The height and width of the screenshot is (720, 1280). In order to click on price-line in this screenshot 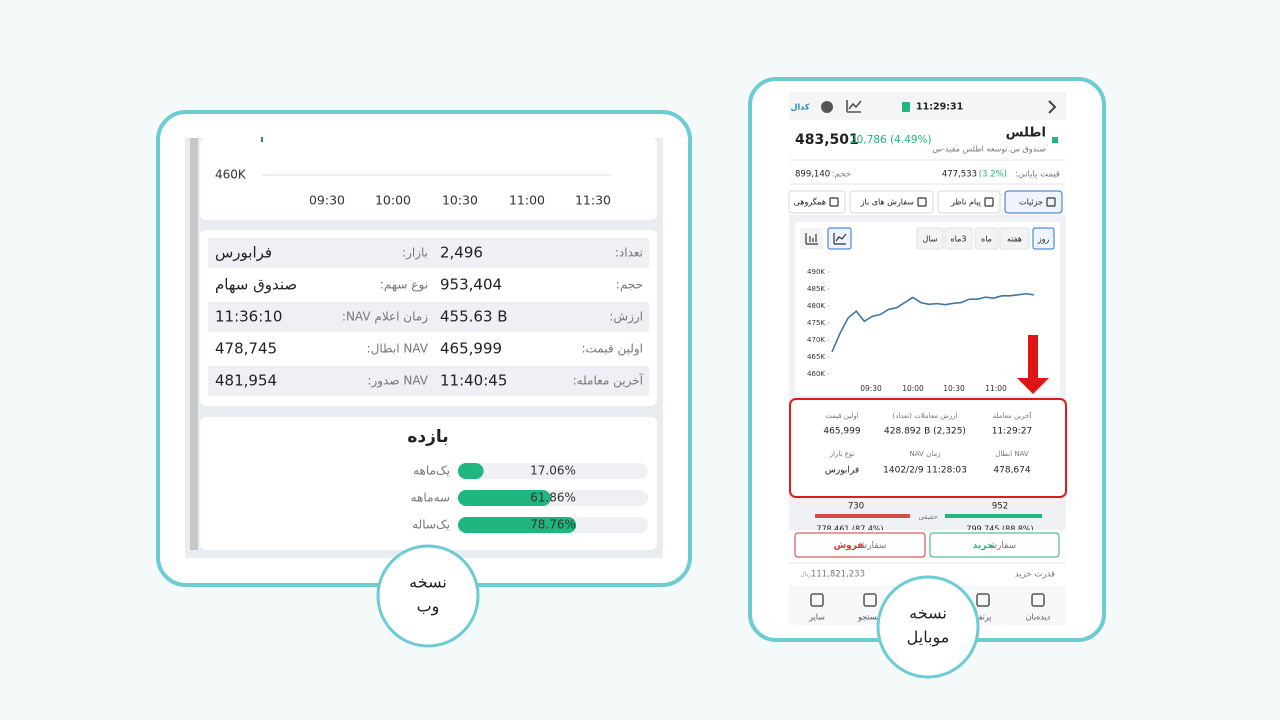, I will do `click(933, 322)`.